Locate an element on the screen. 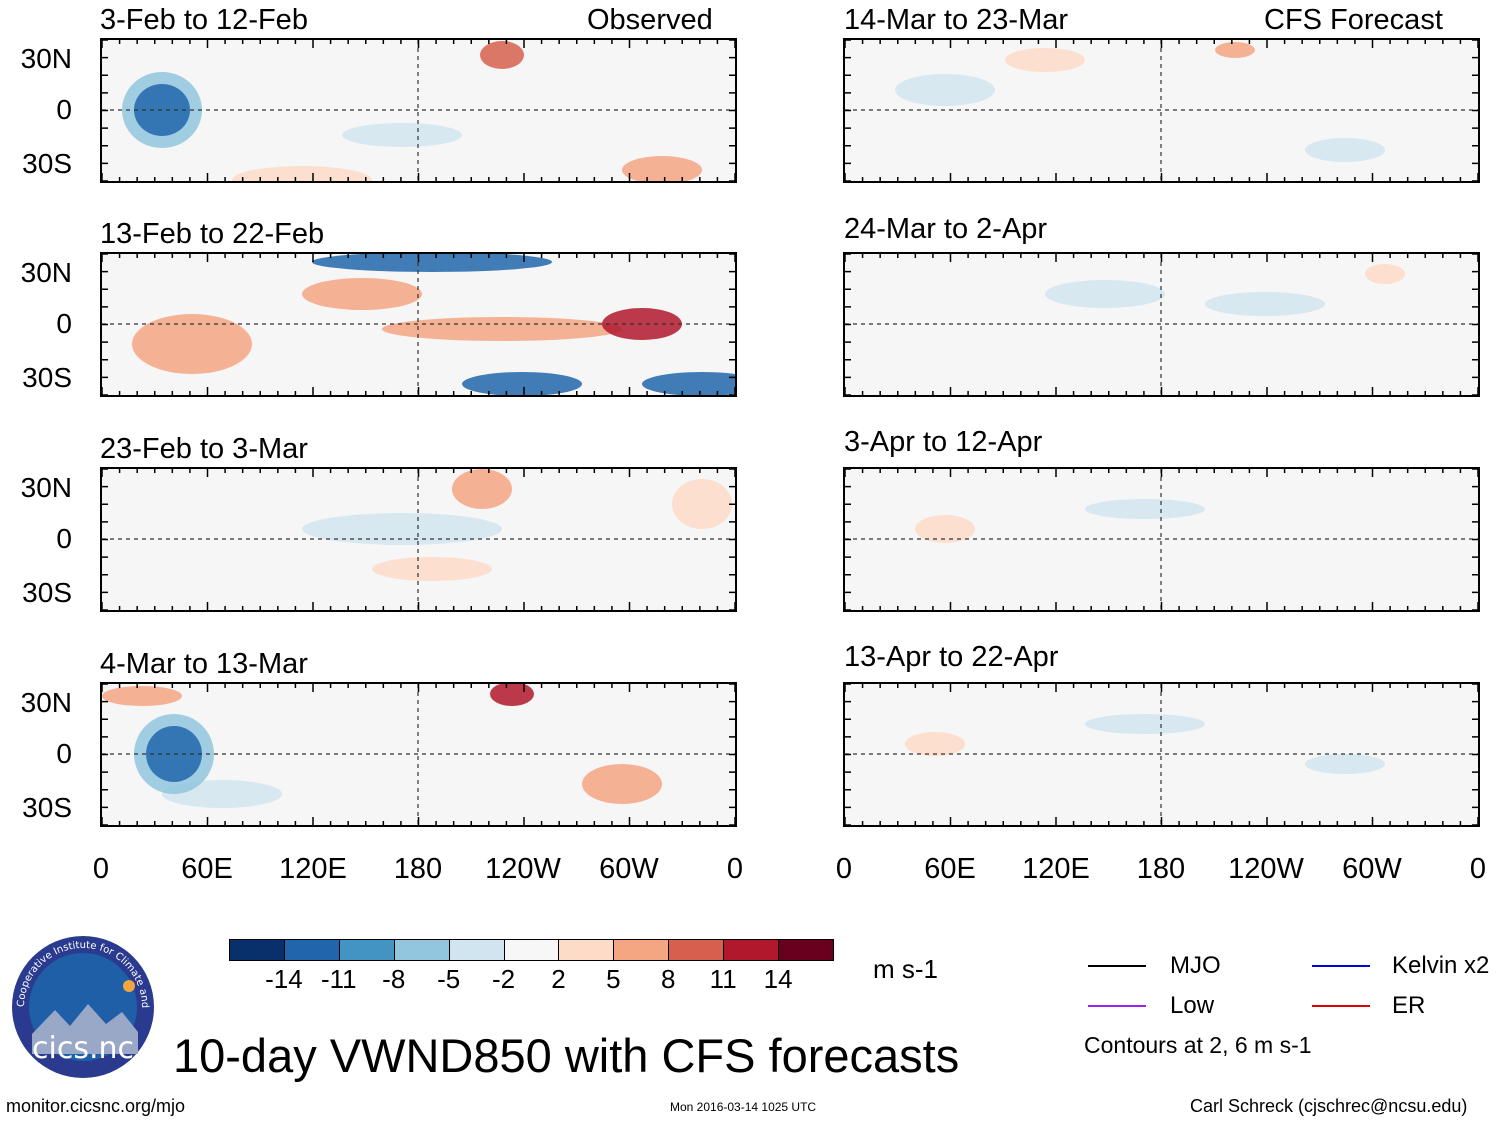 The image size is (1510, 1121). panel-title: 3-Apr to 12-Apr is located at coordinates (943, 442).